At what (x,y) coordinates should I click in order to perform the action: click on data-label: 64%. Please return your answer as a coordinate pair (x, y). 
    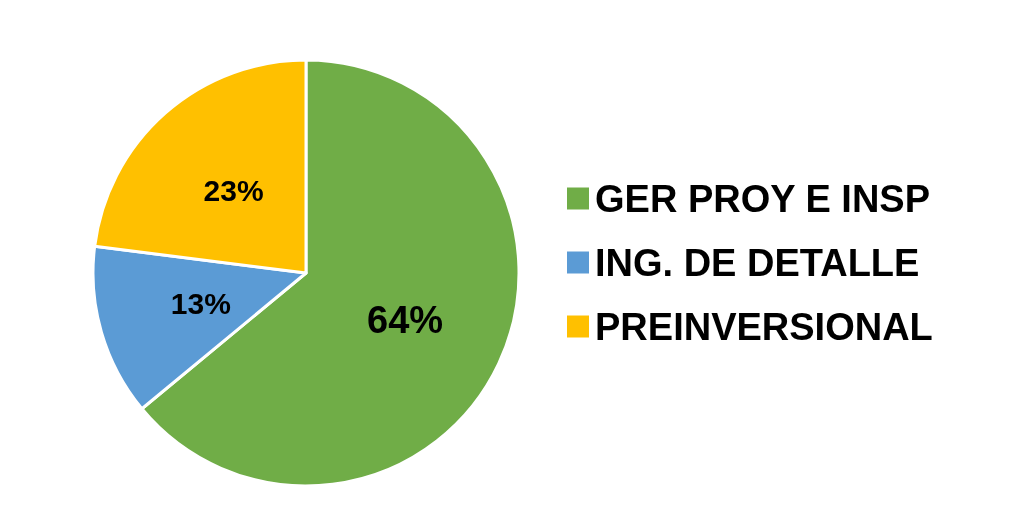
    Looking at the image, I should click on (405, 319).